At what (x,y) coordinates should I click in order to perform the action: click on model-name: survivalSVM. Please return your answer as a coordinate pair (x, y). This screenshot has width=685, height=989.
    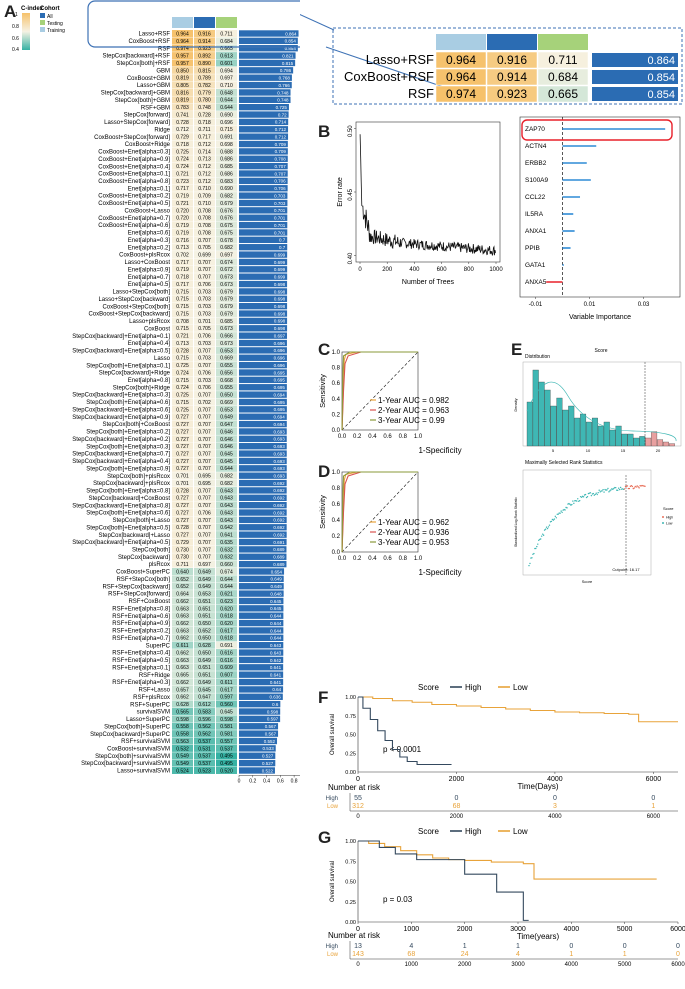
    Looking at the image, I should click on (153, 713).